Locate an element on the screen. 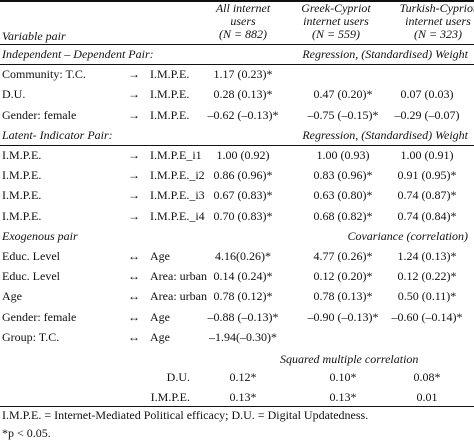  variable-pair-header: Variable pair is located at coordinates (34, 36).